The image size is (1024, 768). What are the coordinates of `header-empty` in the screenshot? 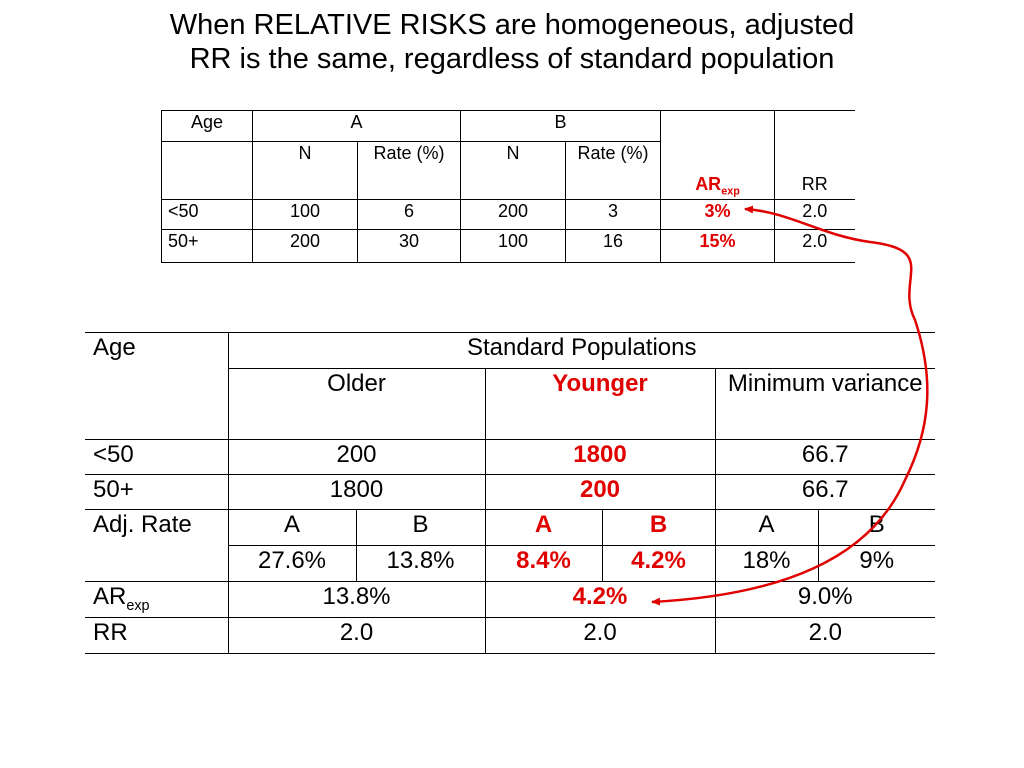 It's located at (207, 170).